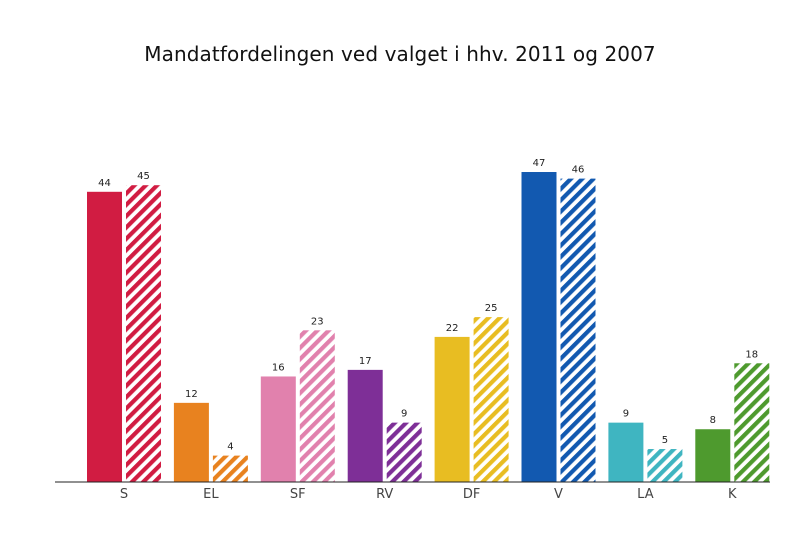 The height and width of the screenshot is (560, 800). What do you see at coordinates (665, 465) in the screenshot?
I see `bar-la-hatched` at bounding box center [665, 465].